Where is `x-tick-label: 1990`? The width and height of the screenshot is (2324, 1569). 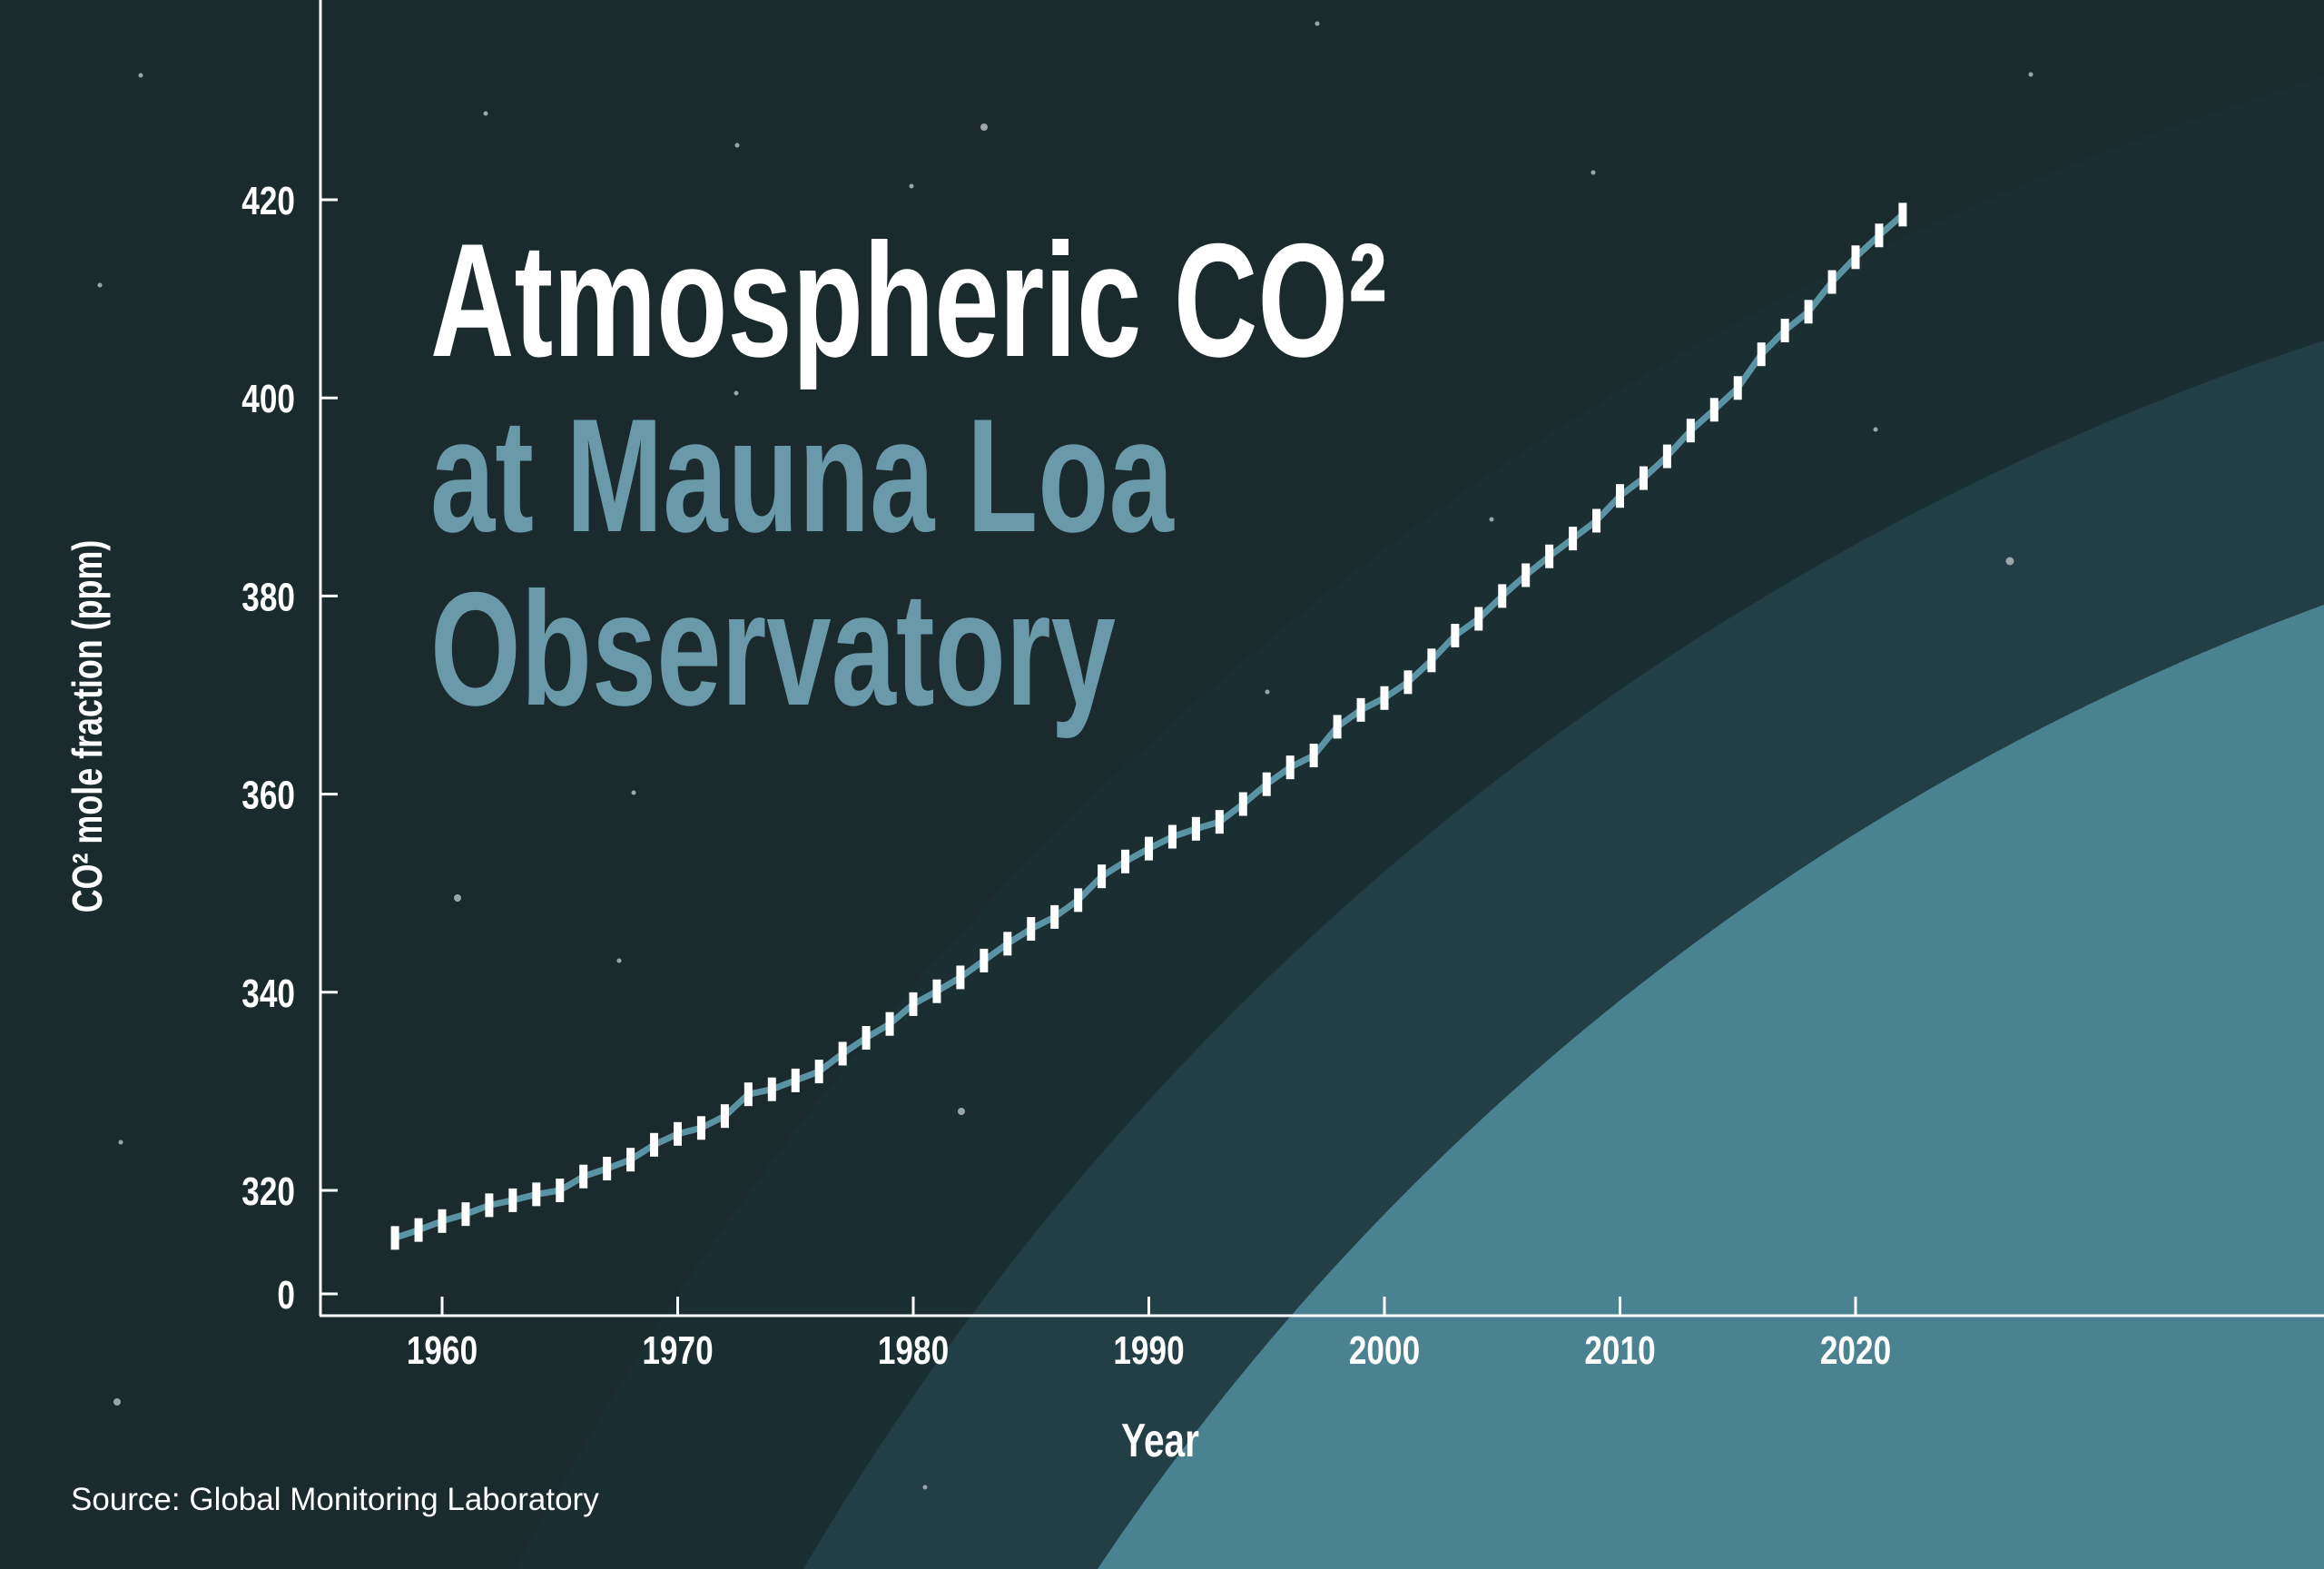 x-tick-label: 1990 is located at coordinates (1148, 1350).